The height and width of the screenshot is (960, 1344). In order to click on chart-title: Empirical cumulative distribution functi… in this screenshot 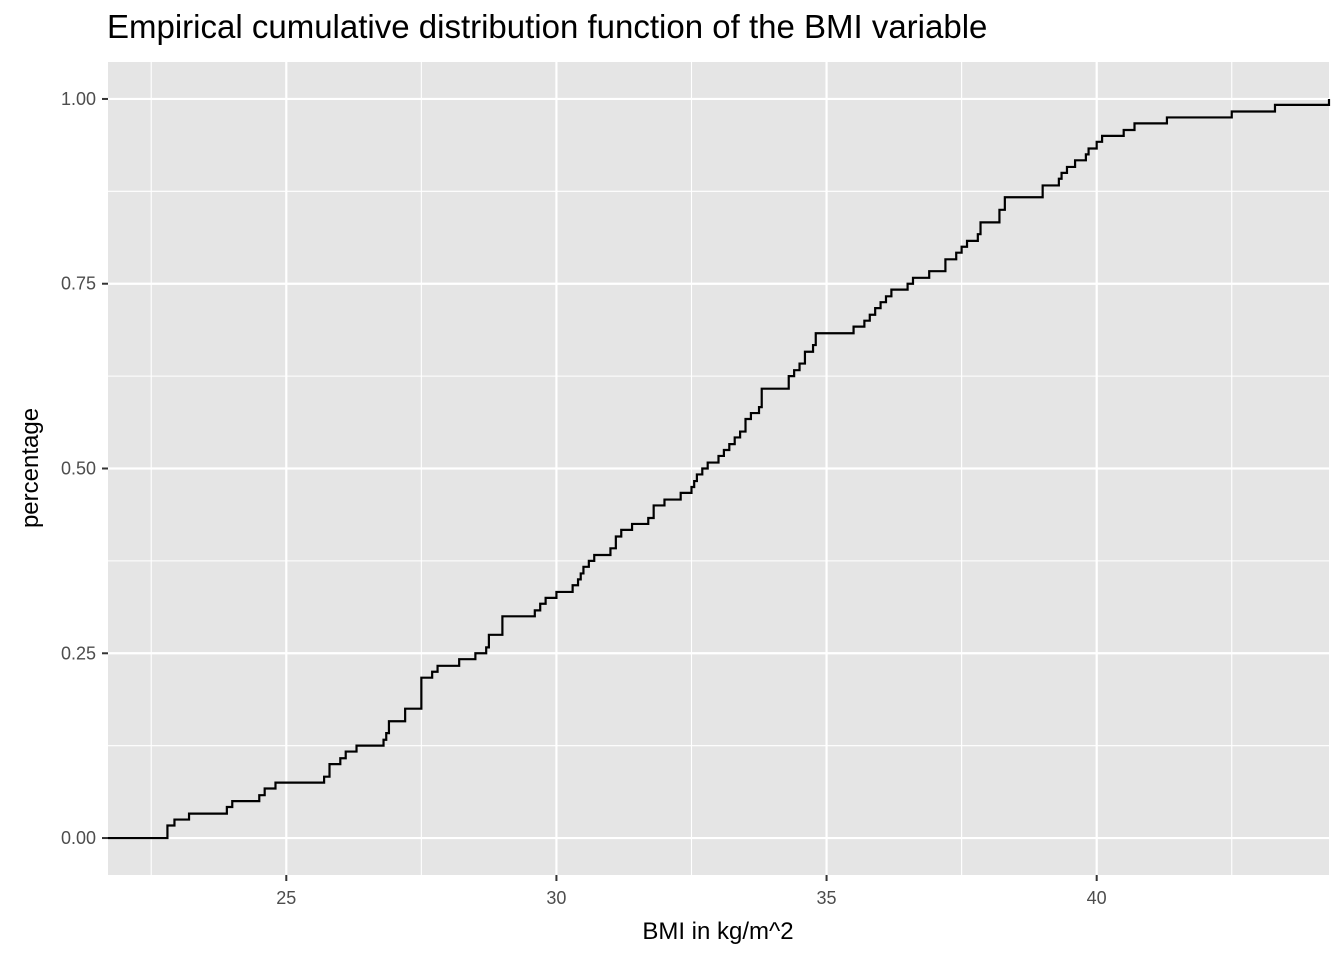, I will do `click(547, 26)`.